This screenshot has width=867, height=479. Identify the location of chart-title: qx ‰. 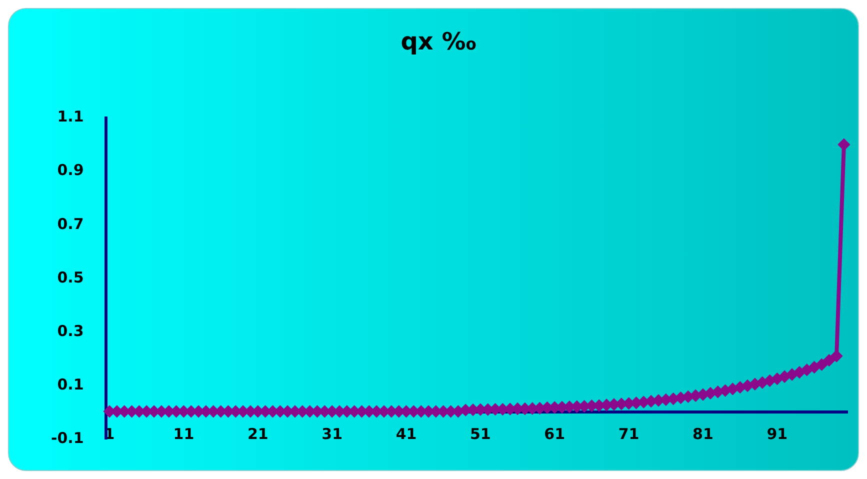
(438, 42).